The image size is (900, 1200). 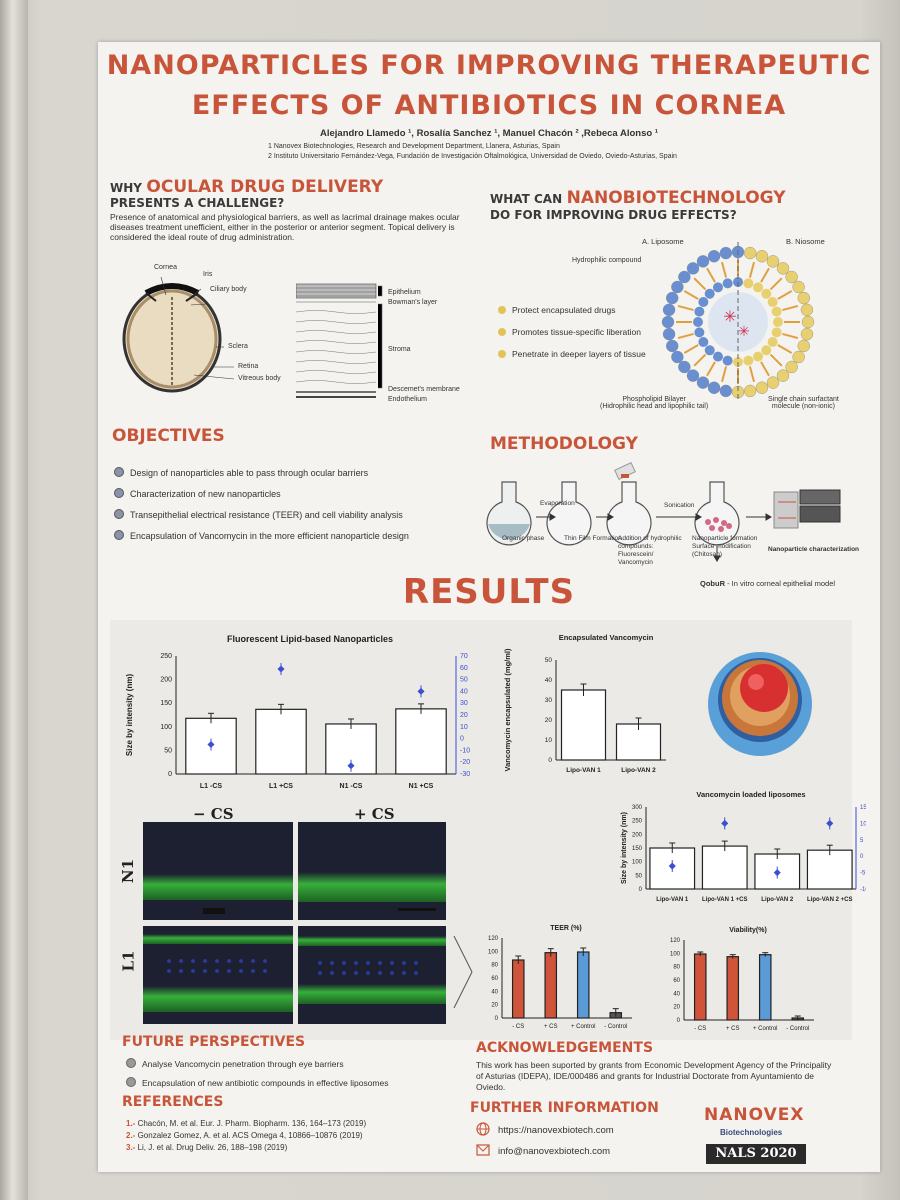 What do you see at coordinates (372, 975) in the screenshot?
I see `micrograph-l1-plus-cs` at bounding box center [372, 975].